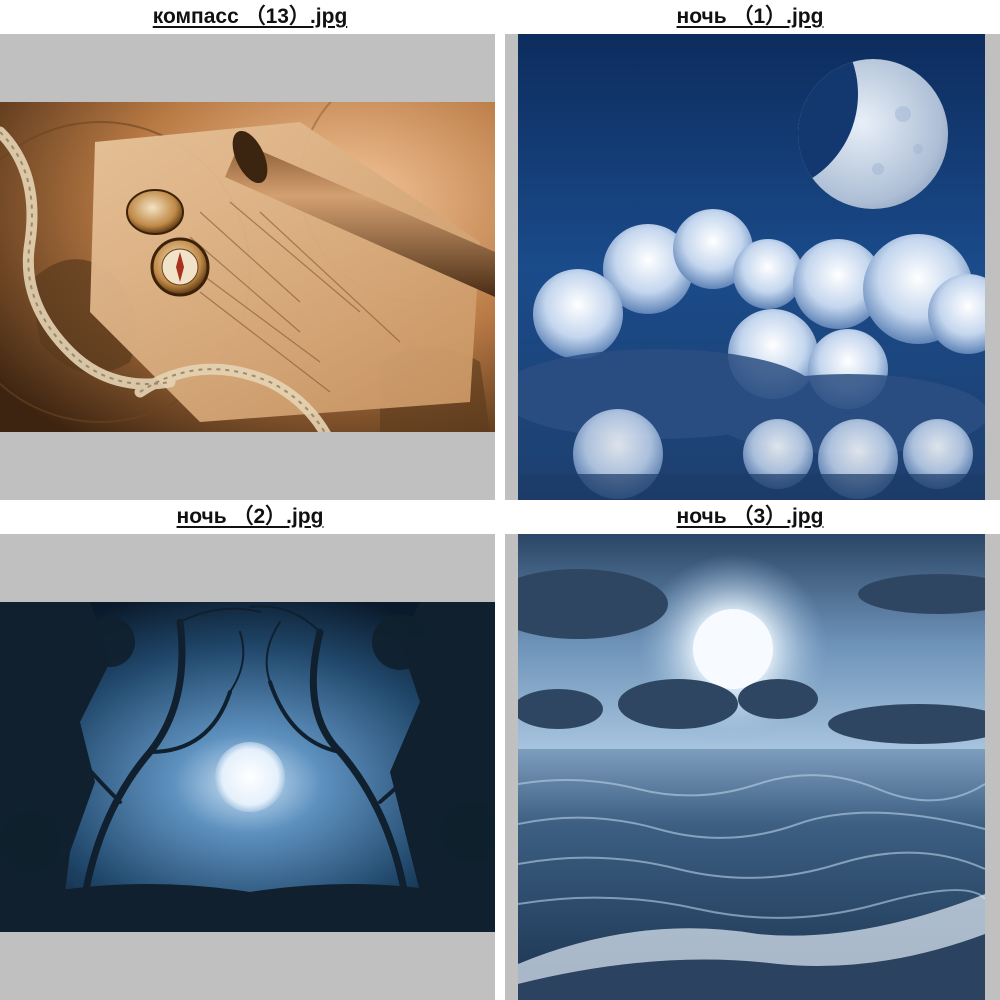  What do you see at coordinates (750, 16) in the screenshot?
I see `filename-link: ночь （1）.jpg` at bounding box center [750, 16].